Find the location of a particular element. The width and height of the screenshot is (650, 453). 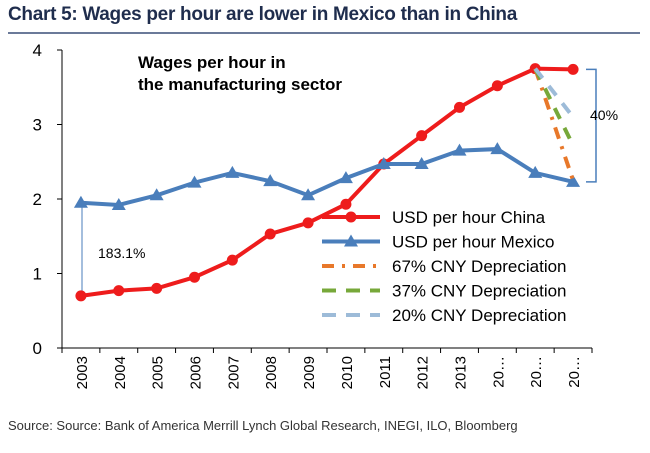

x-tick-label: 2005 is located at coordinates (158, 372).